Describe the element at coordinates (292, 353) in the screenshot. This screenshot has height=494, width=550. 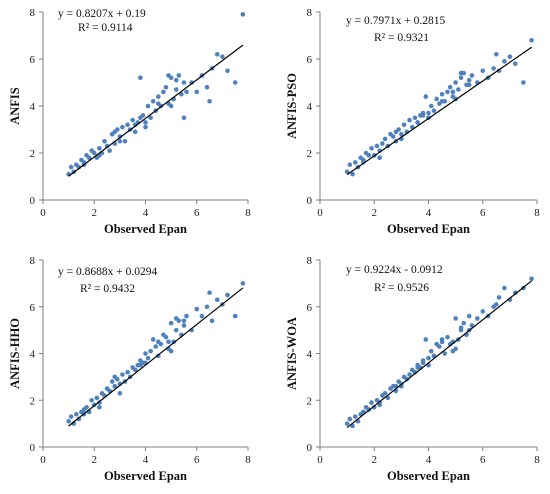
I see `y-axis-label: ANFIS-WOA` at that location.